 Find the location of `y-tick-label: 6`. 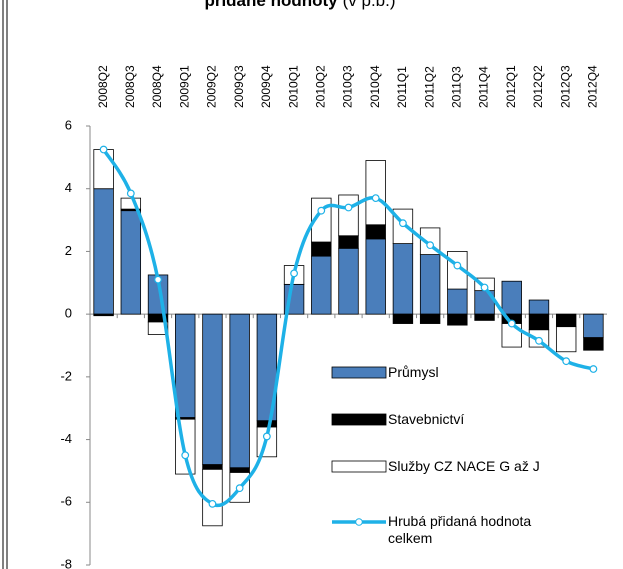

y-tick-label: 6 is located at coordinates (68, 124).